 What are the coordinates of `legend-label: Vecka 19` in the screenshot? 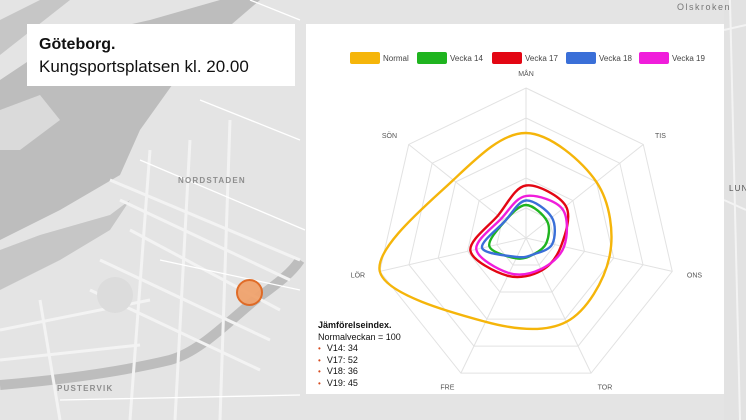 It's located at (688, 58).